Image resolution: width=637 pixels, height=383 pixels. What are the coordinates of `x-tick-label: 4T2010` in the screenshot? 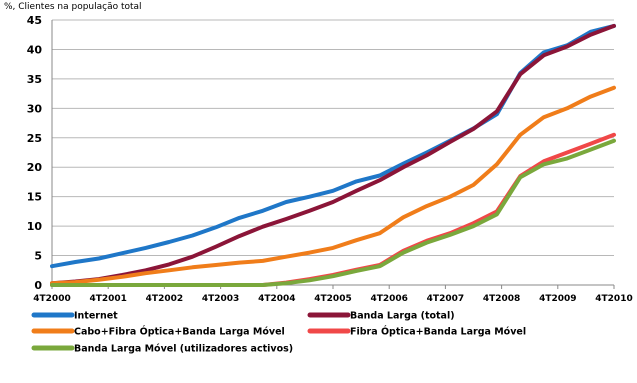 It's located at (613, 299).